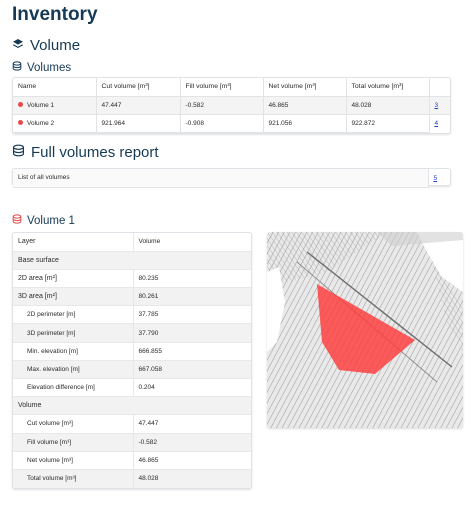 The height and width of the screenshot is (511, 473). Describe the element at coordinates (192, 424) in the screenshot. I see `detail-value: 47.447` at that location.